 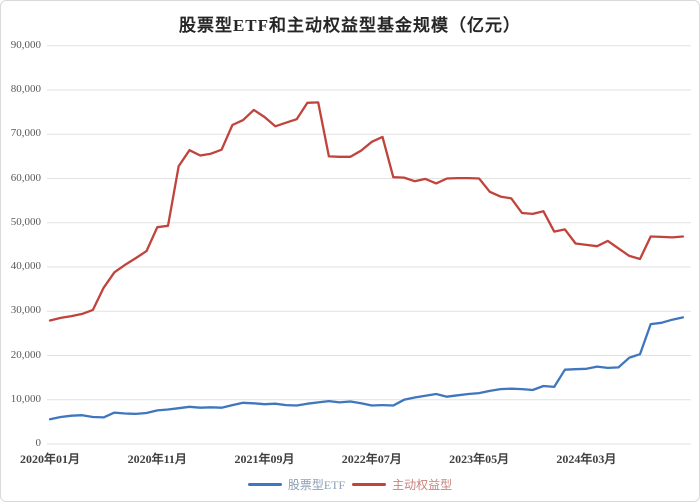 I want to click on y-tick-label: 70,000, so click(x=25, y=133).